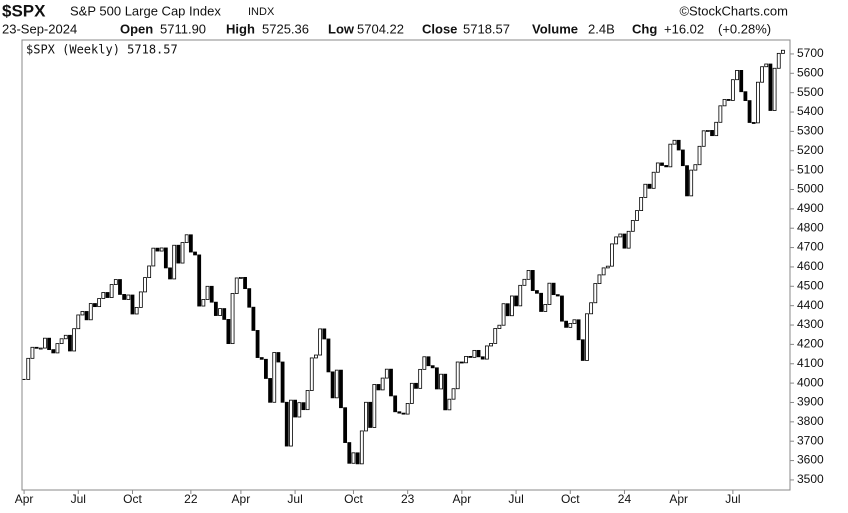 The image size is (848, 513). Describe the element at coordinates (285, 28) in the screenshot. I see `high: 5725.36` at that location.